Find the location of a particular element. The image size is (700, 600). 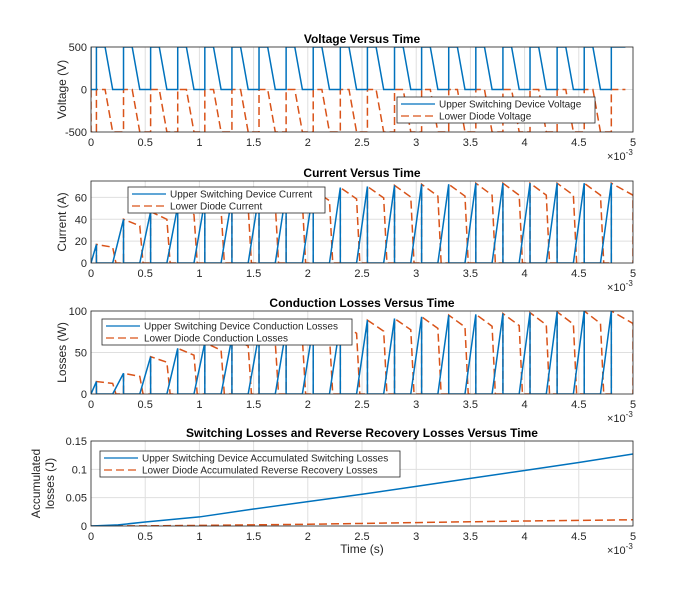

y-tick-label: 50 is located at coordinates (81, 354).